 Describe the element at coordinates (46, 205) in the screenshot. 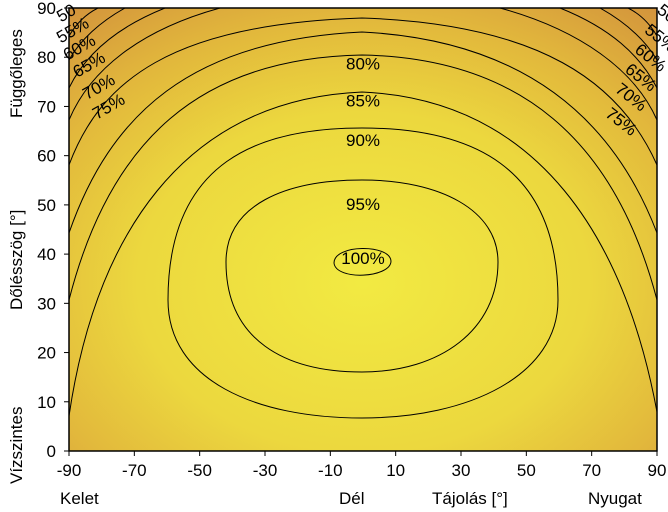

I see `y-tick-label: 50` at that location.